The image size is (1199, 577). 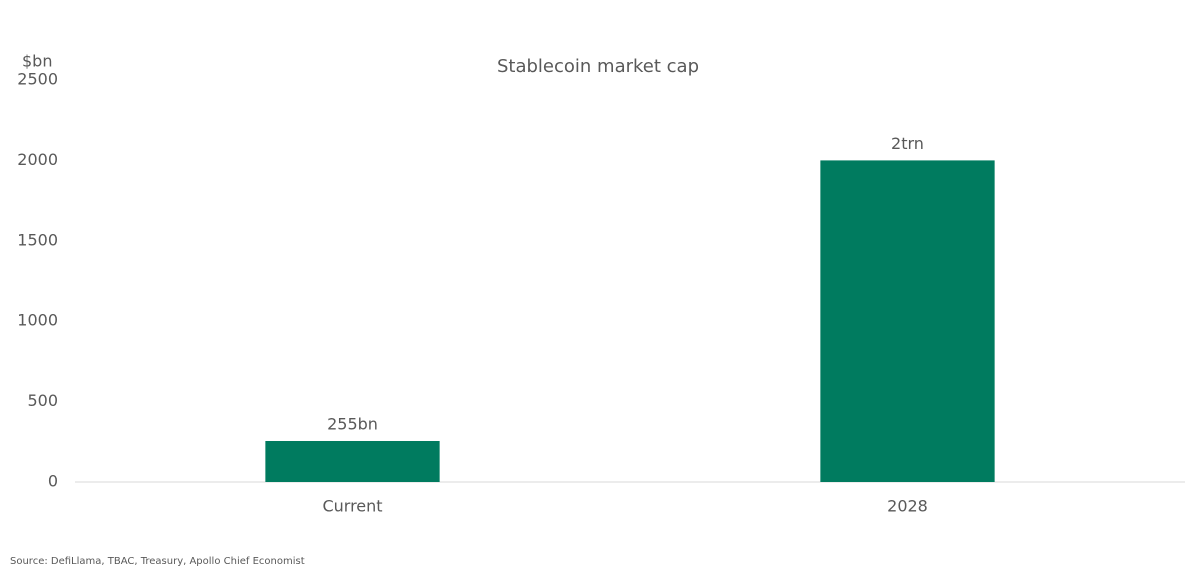 I want to click on y-tick-label: 2000, so click(x=37, y=159).